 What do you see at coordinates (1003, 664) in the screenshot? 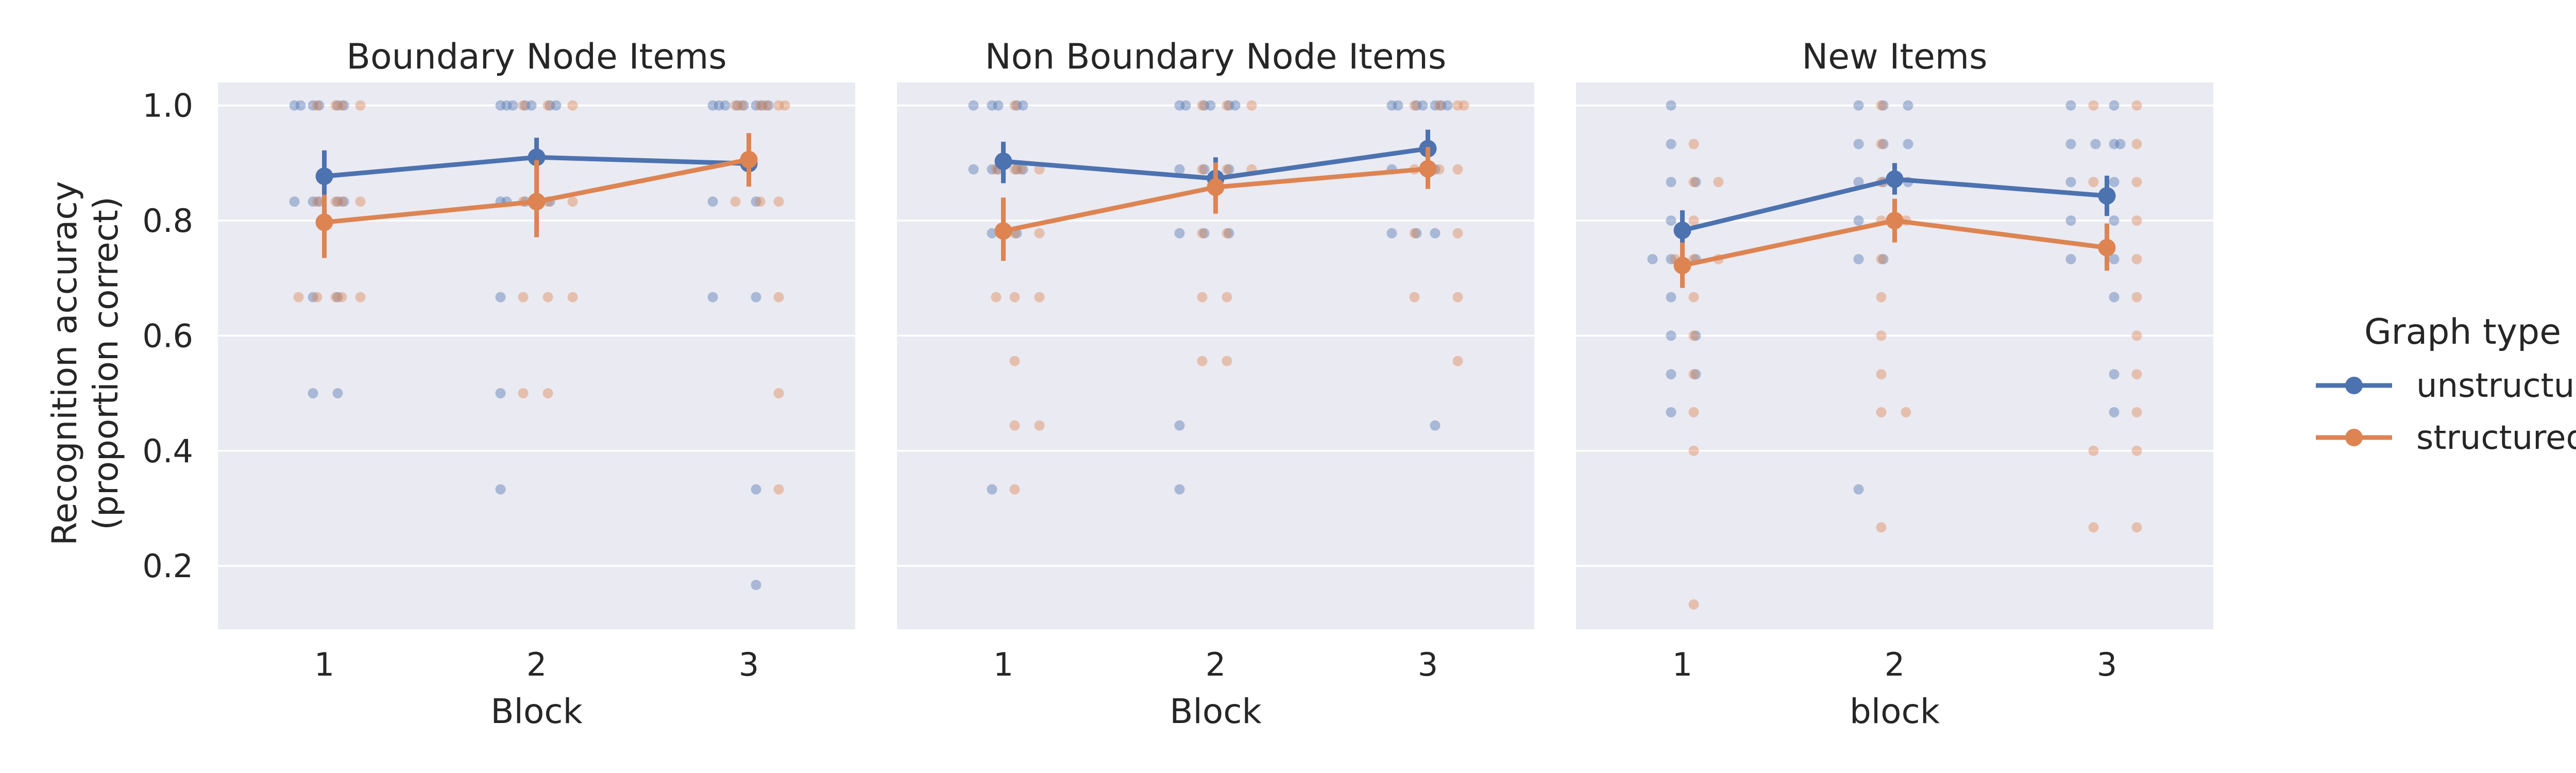
I see `x-tick-label: 1` at bounding box center [1003, 664].